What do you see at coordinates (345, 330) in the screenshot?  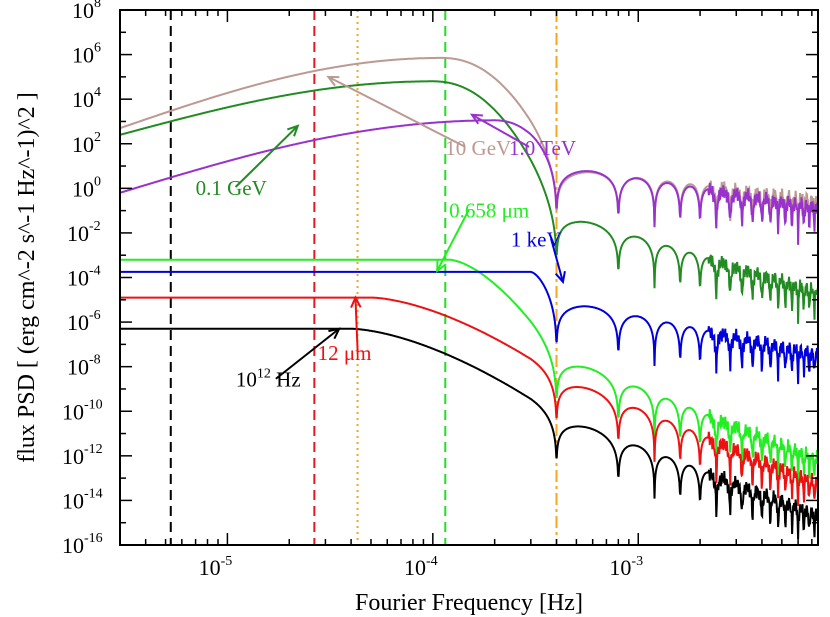 I see `series-label-group-5: 12 μm` at bounding box center [345, 330].